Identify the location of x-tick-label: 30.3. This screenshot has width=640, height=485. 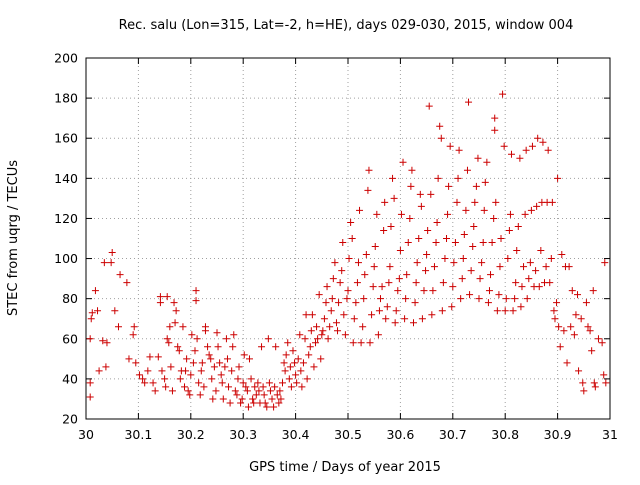
(243, 434).